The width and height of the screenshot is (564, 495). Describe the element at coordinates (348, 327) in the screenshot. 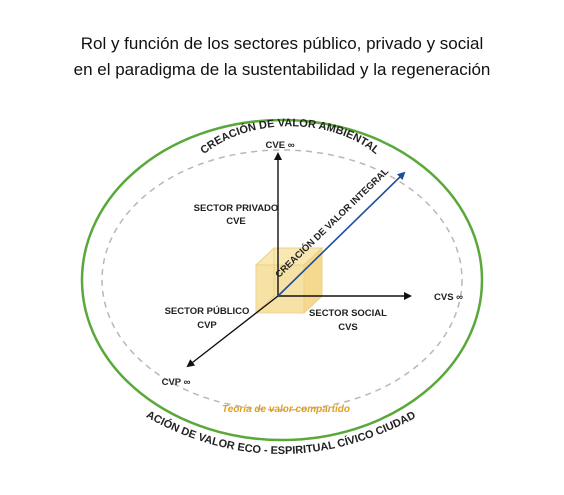

I see `social-sector-abbr: CVS` at that location.